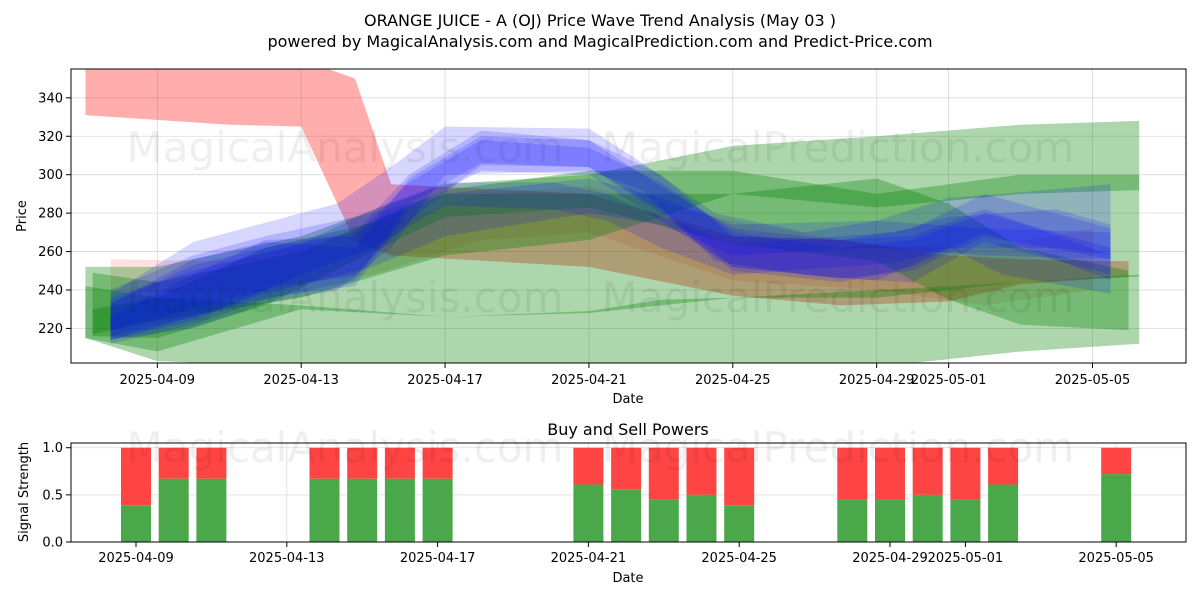  Describe the element at coordinates (627, 578) in the screenshot. I see `signal-x-axis-label: Date` at that location.